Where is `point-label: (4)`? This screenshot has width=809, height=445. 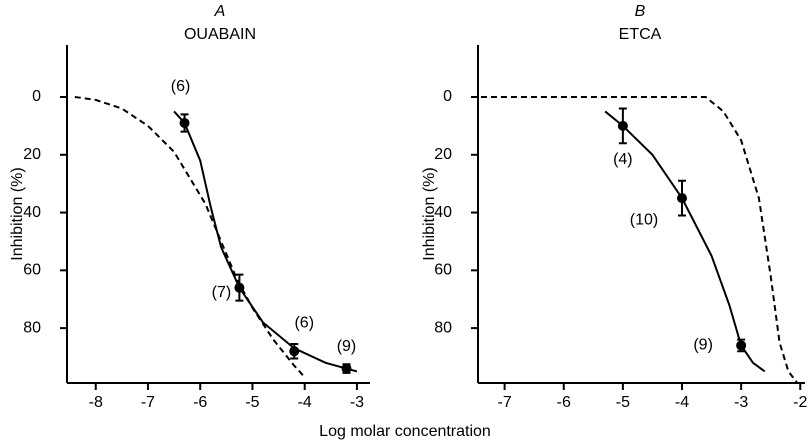 point-label: (4) is located at coordinates (623, 159).